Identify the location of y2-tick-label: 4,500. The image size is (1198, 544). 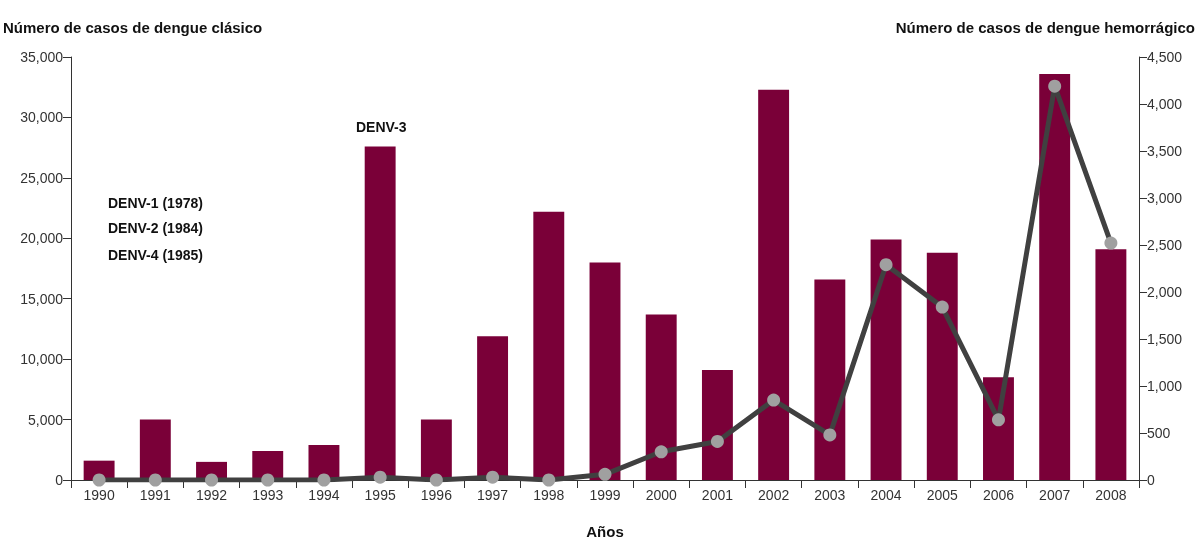
(1165, 57).